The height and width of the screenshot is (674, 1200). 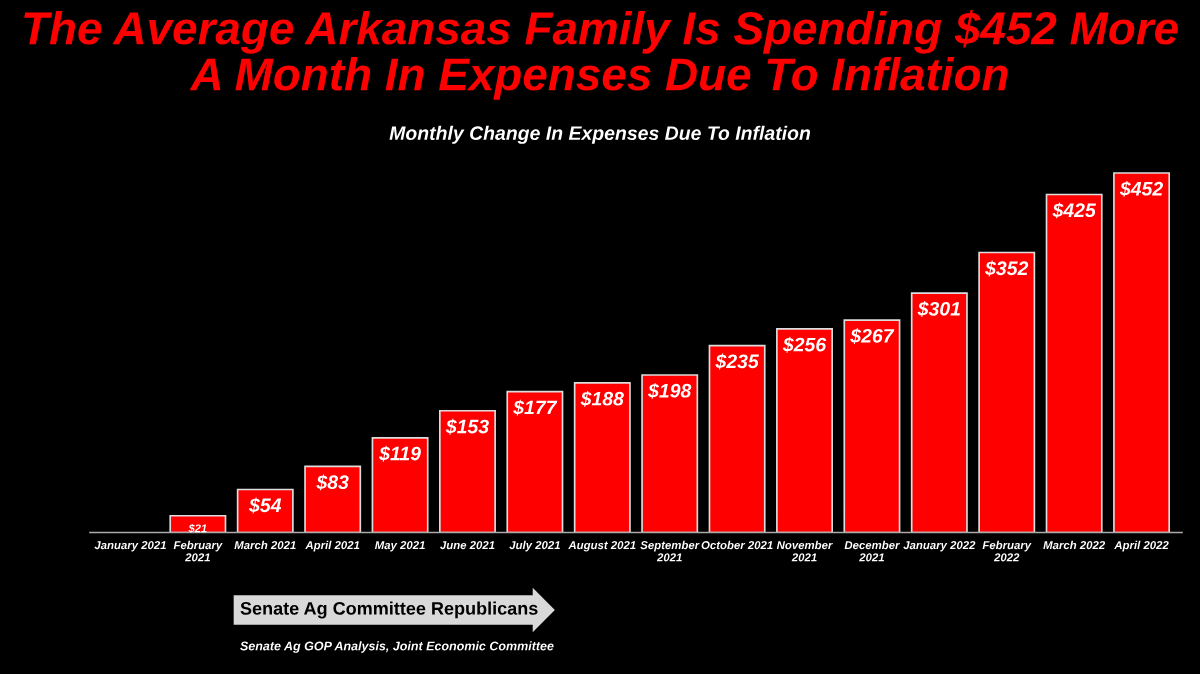 I want to click on data-label: $256, so click(x=804, y=344).